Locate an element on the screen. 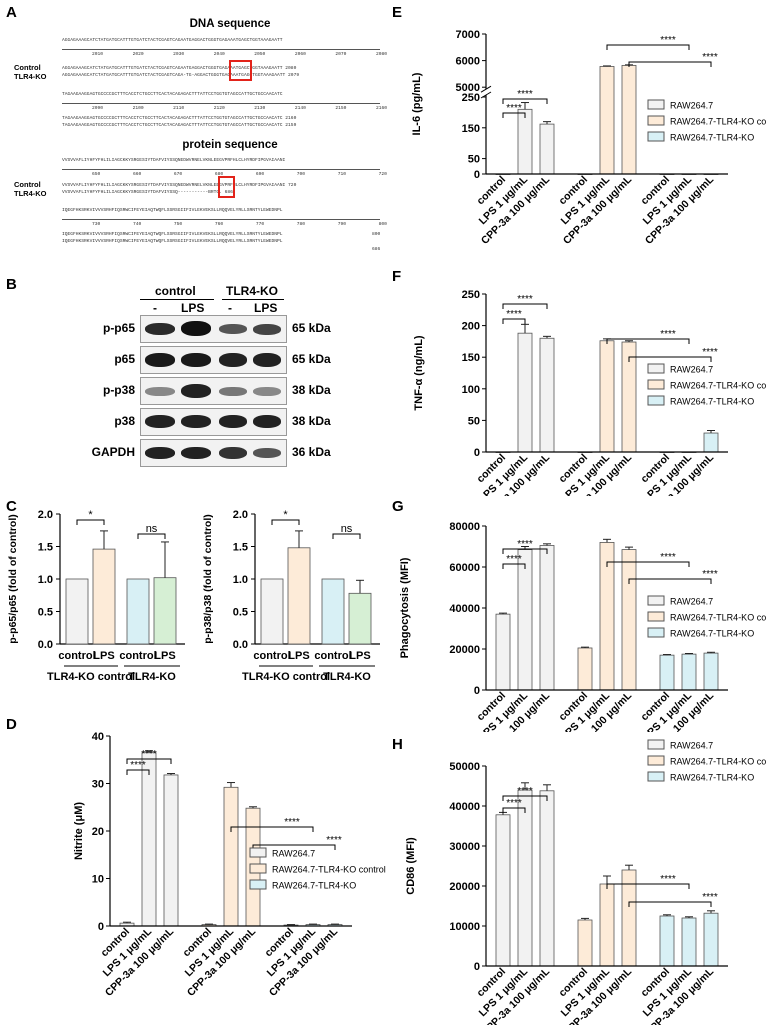  y-tick-label: 5000 is located at coordinates (468, 88).